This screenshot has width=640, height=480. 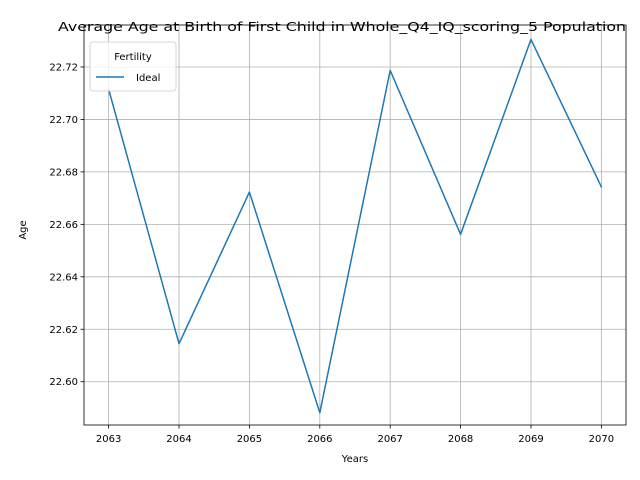 What do you see at coordinates (63, 172) in the screenshot?
I see `y-tick-label: 22.68` at bounding box center [63, 172].